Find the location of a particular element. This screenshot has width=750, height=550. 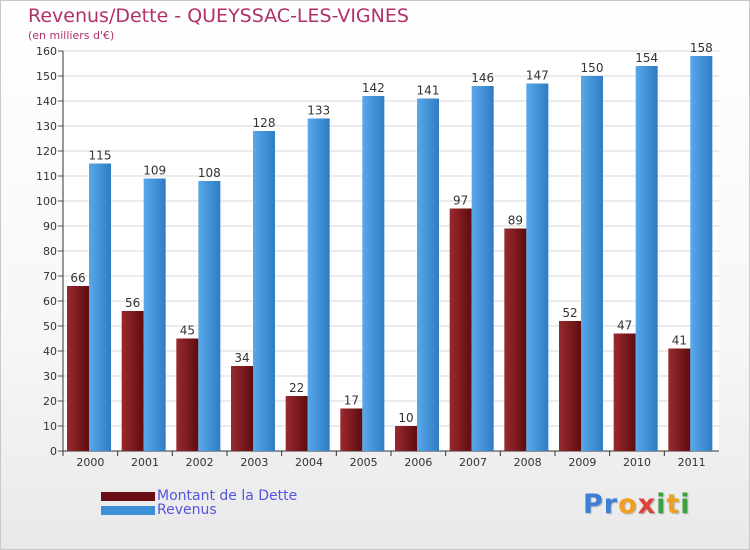

data-label-dette: 17 is located at coordinates (351, 401).